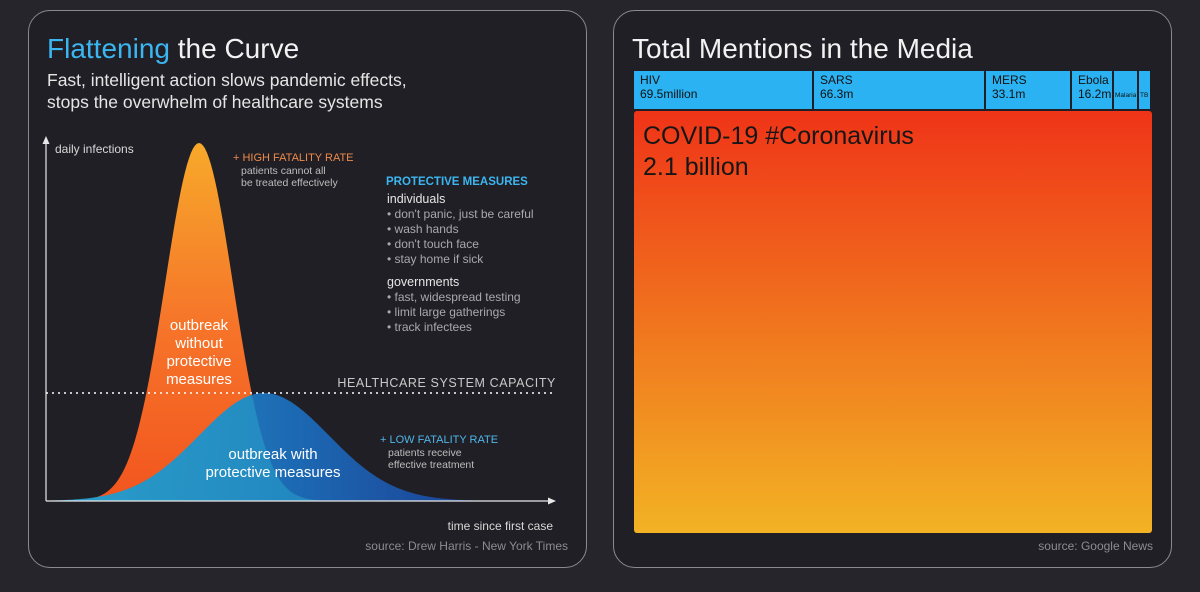 The image size is (1200, 592). I want to click on government-measure-3: • track infectees, so click(429, 327).